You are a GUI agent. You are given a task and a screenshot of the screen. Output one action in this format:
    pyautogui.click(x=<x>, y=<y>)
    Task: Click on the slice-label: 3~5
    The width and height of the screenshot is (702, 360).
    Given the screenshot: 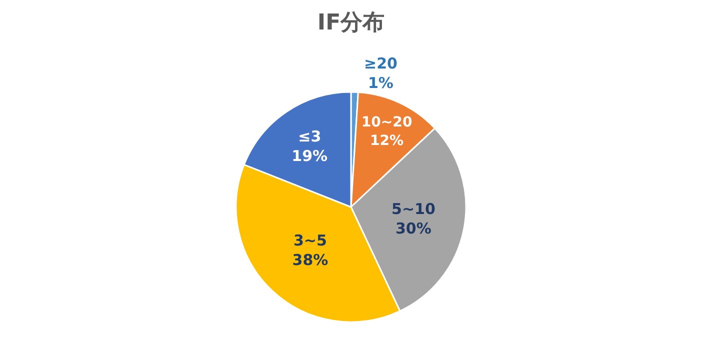 What is the action you would take?
    pyautogui.click(x=310, y=241)
    